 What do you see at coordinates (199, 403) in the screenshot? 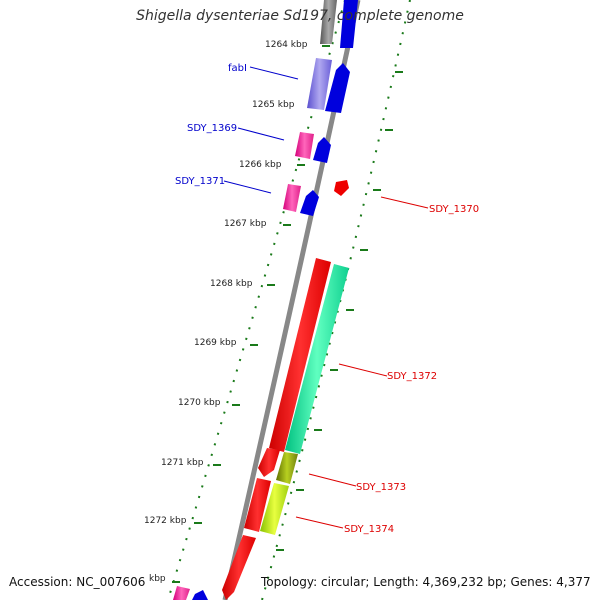
I see `kbp-label-1270: 1270 kbp` at bounding box center [199, 403].